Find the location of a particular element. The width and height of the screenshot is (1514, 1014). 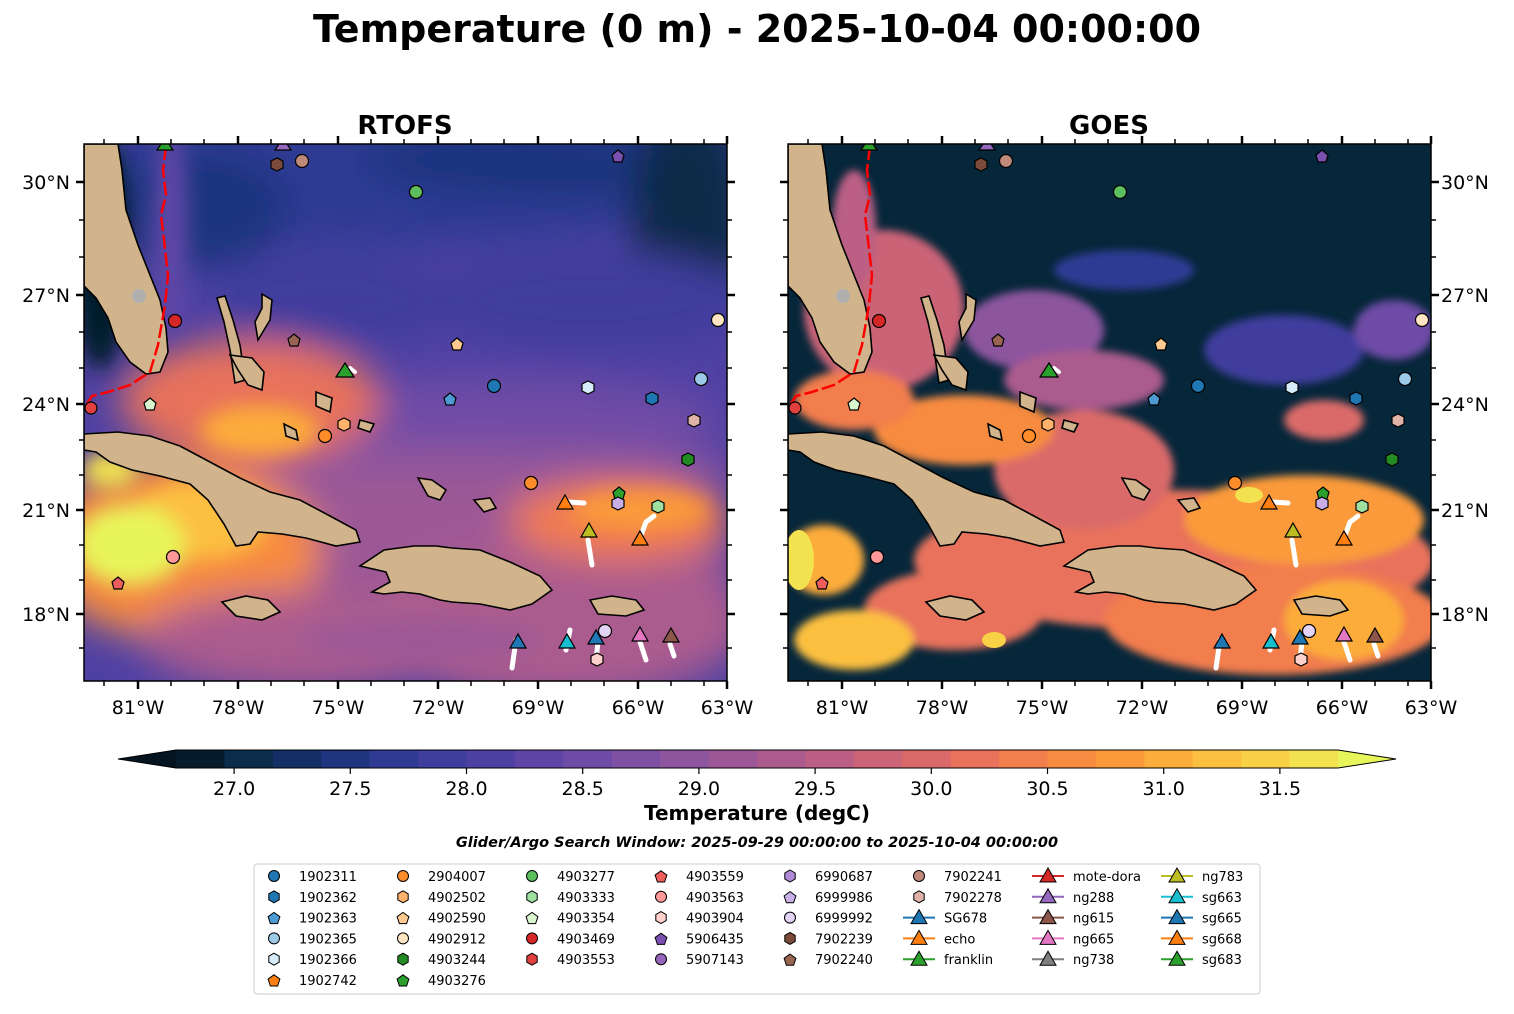

legend-label: 1902362 is located at coordinates (328, 898).